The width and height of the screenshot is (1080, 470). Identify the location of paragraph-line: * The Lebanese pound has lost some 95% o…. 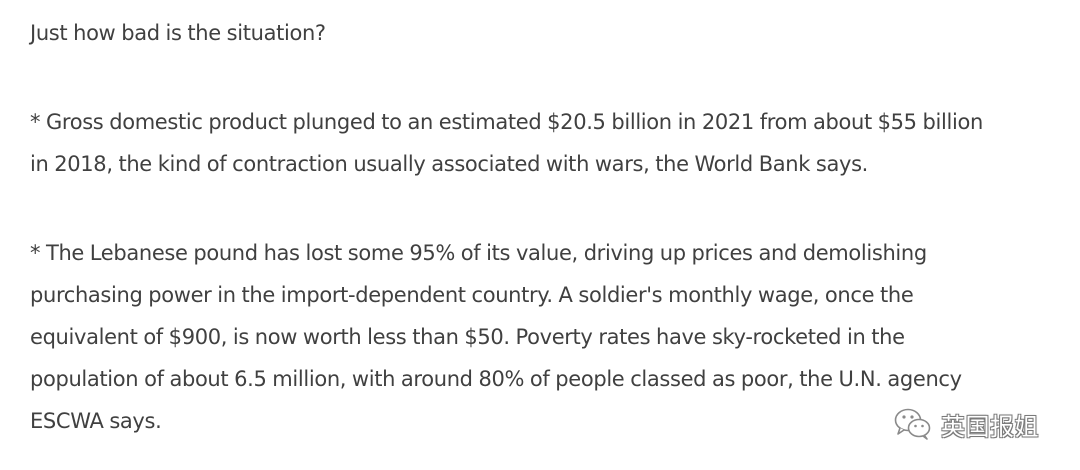
(478, 253).